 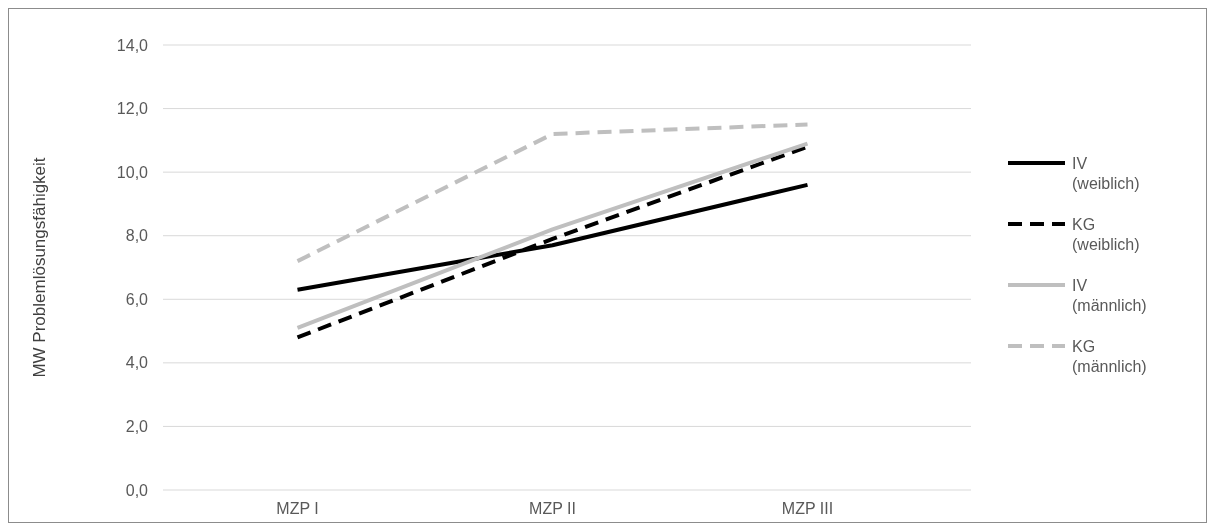 I want to click on legend-label: IV (männlich), so click(x=1109, y=295).